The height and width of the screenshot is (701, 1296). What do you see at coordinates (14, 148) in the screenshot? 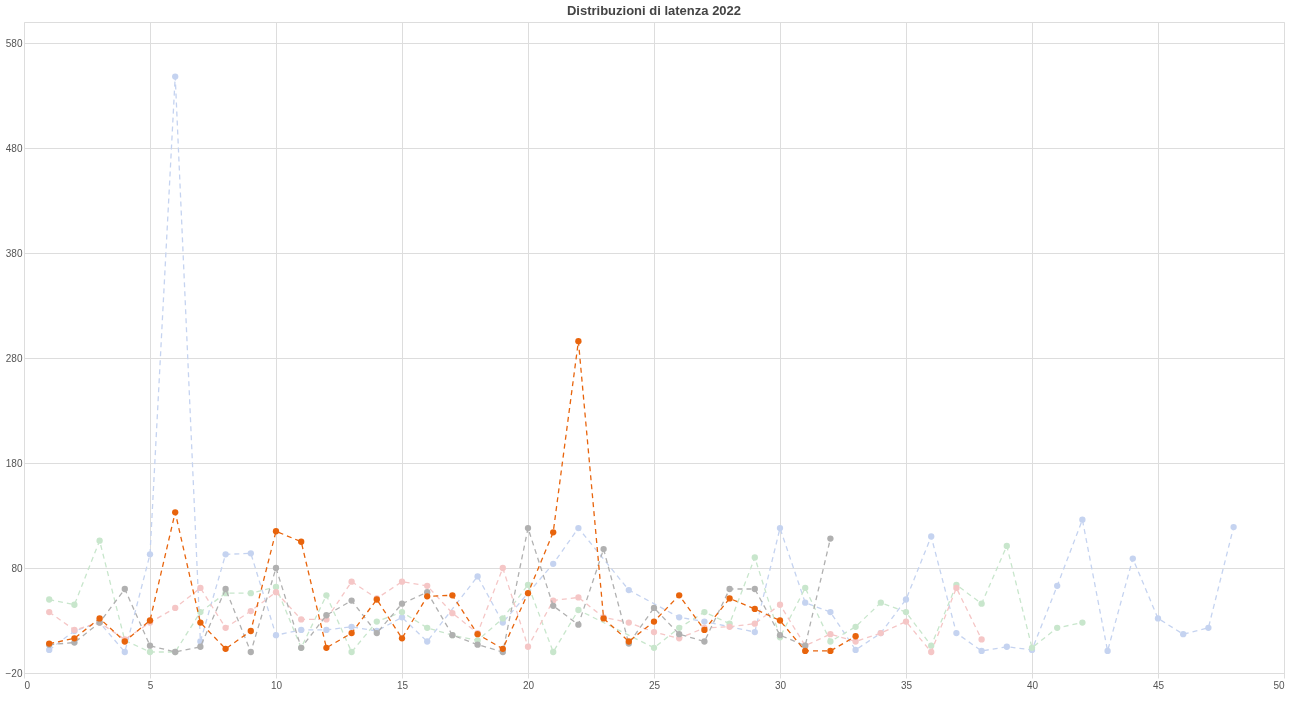
I see `y-tick-label: 480` at bounding box center [14, 148].